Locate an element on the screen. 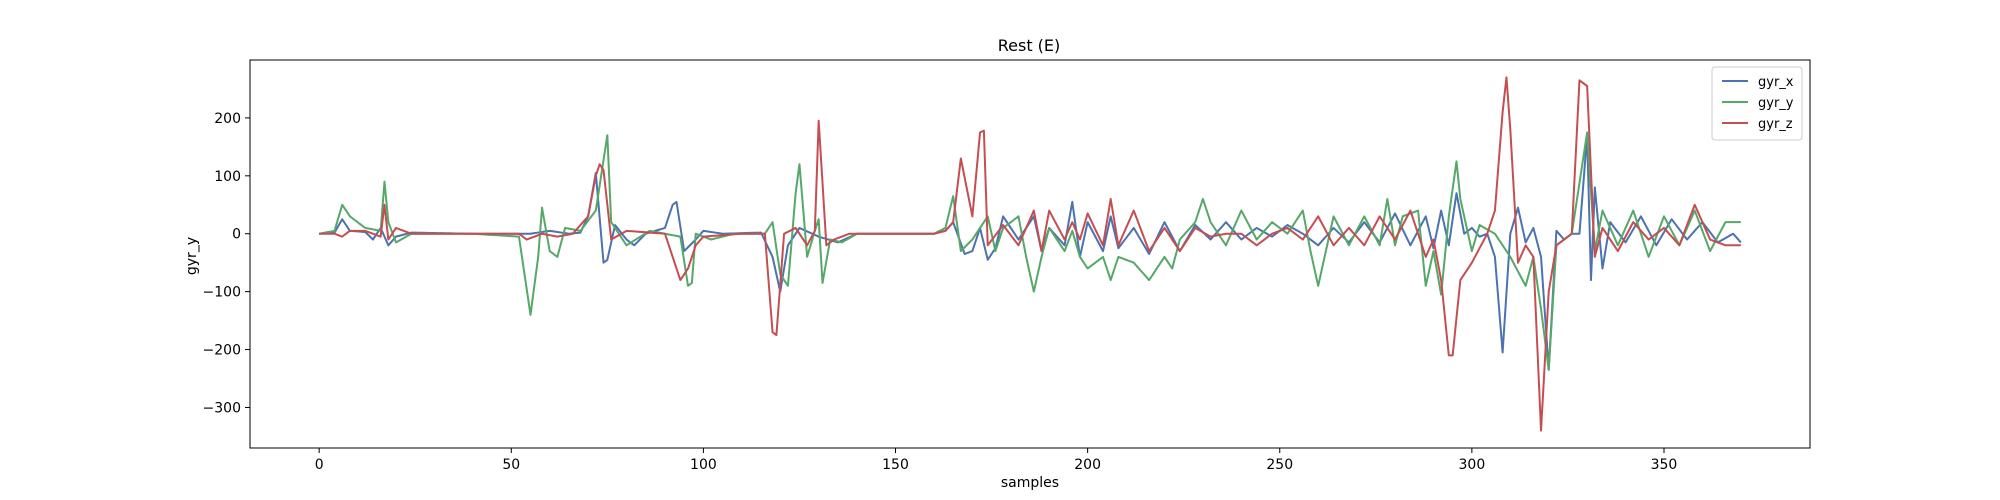 This screenshot has width=2000, height=500. y-tick-label: −100 is located at coordinates (222, 293).